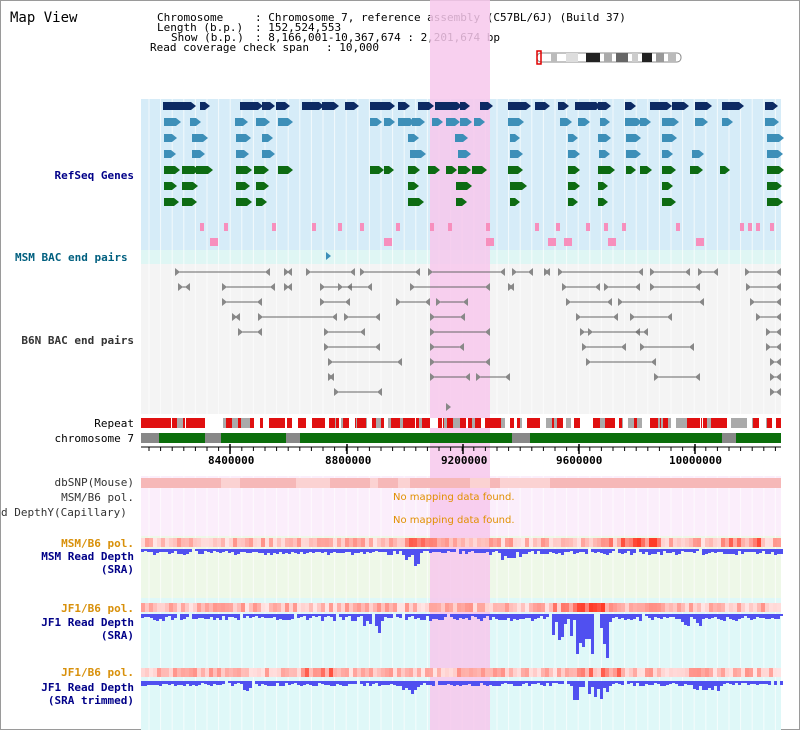 This screenshot has height=730, width=800. Describe the element at coordinates (94, 482) in the screenshot. I see `track-label-dbsnp: dbSNP(Mouse)` at that location.